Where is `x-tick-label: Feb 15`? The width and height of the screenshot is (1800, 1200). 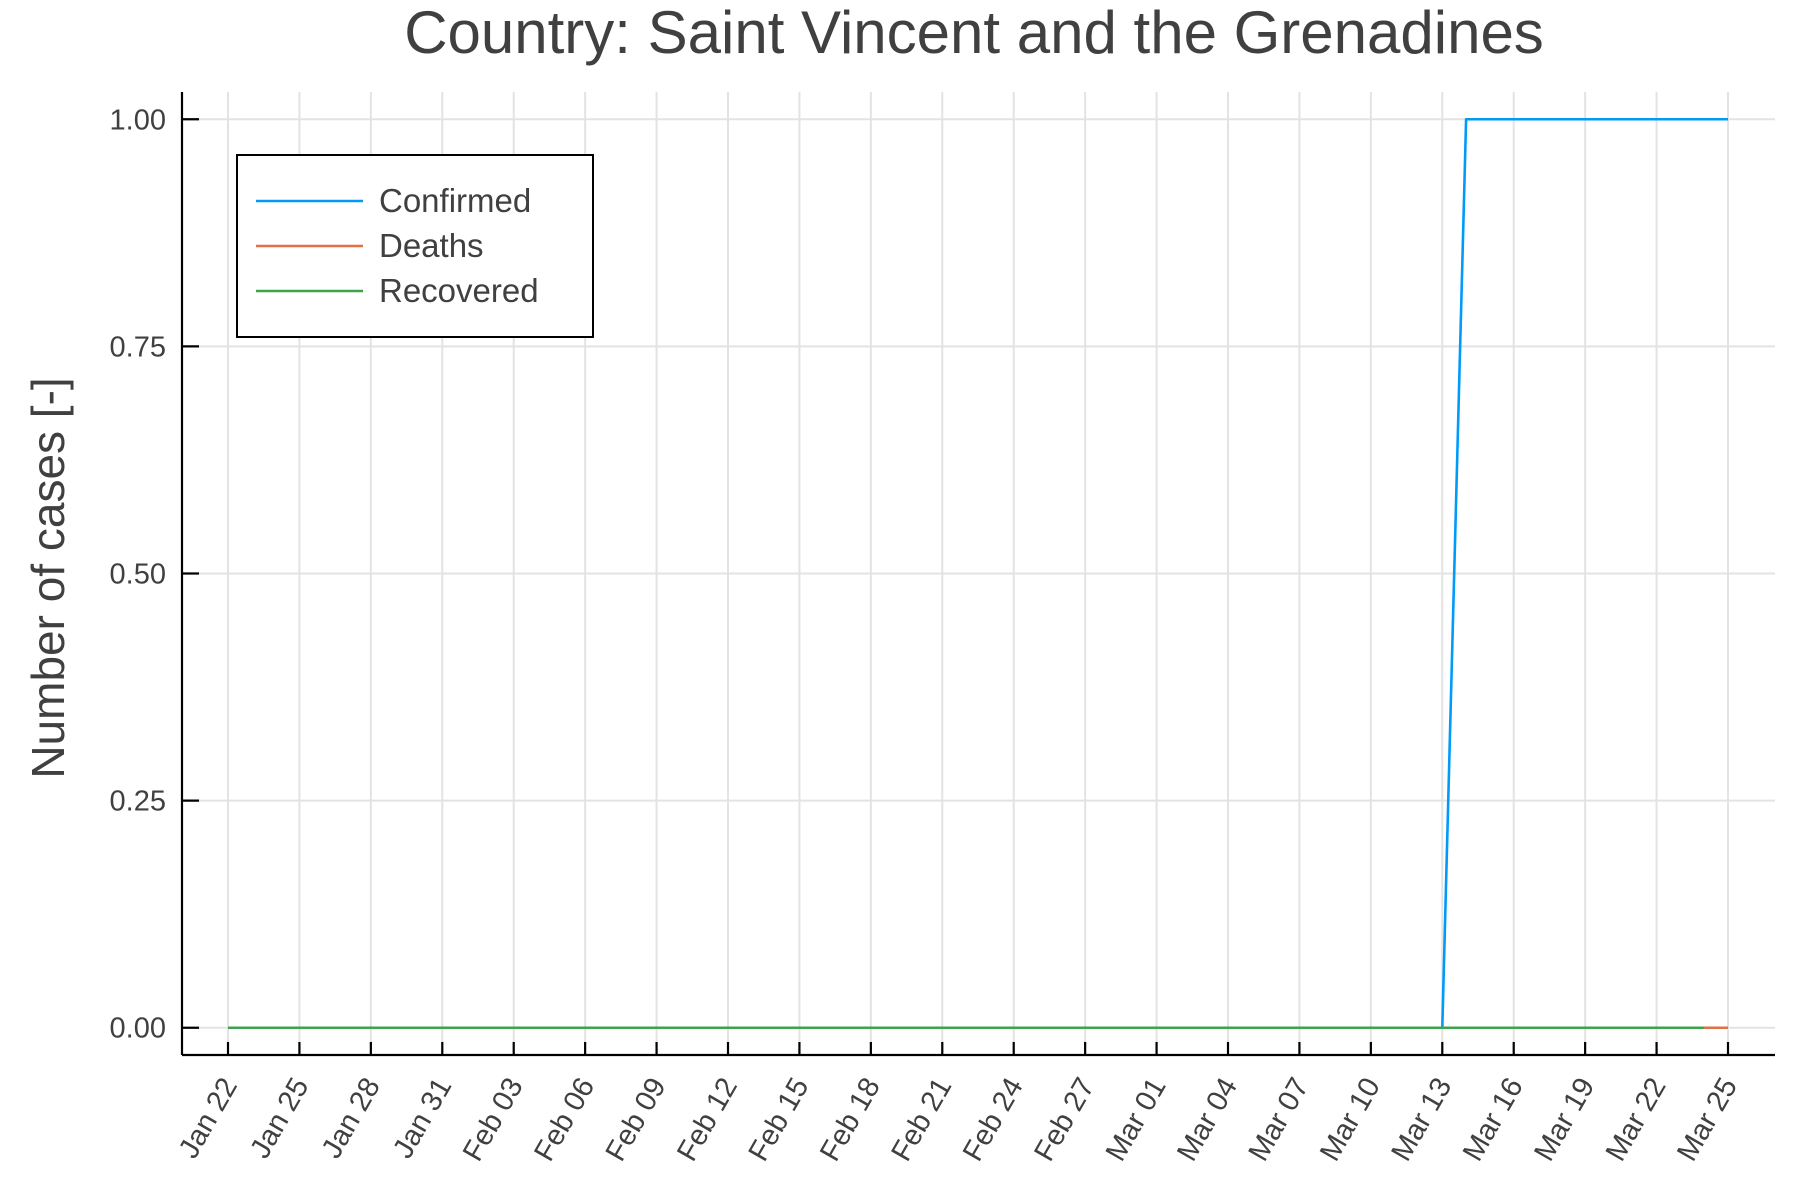 x-tick-label: Feb 15 is located at coordinates (779, 1120).